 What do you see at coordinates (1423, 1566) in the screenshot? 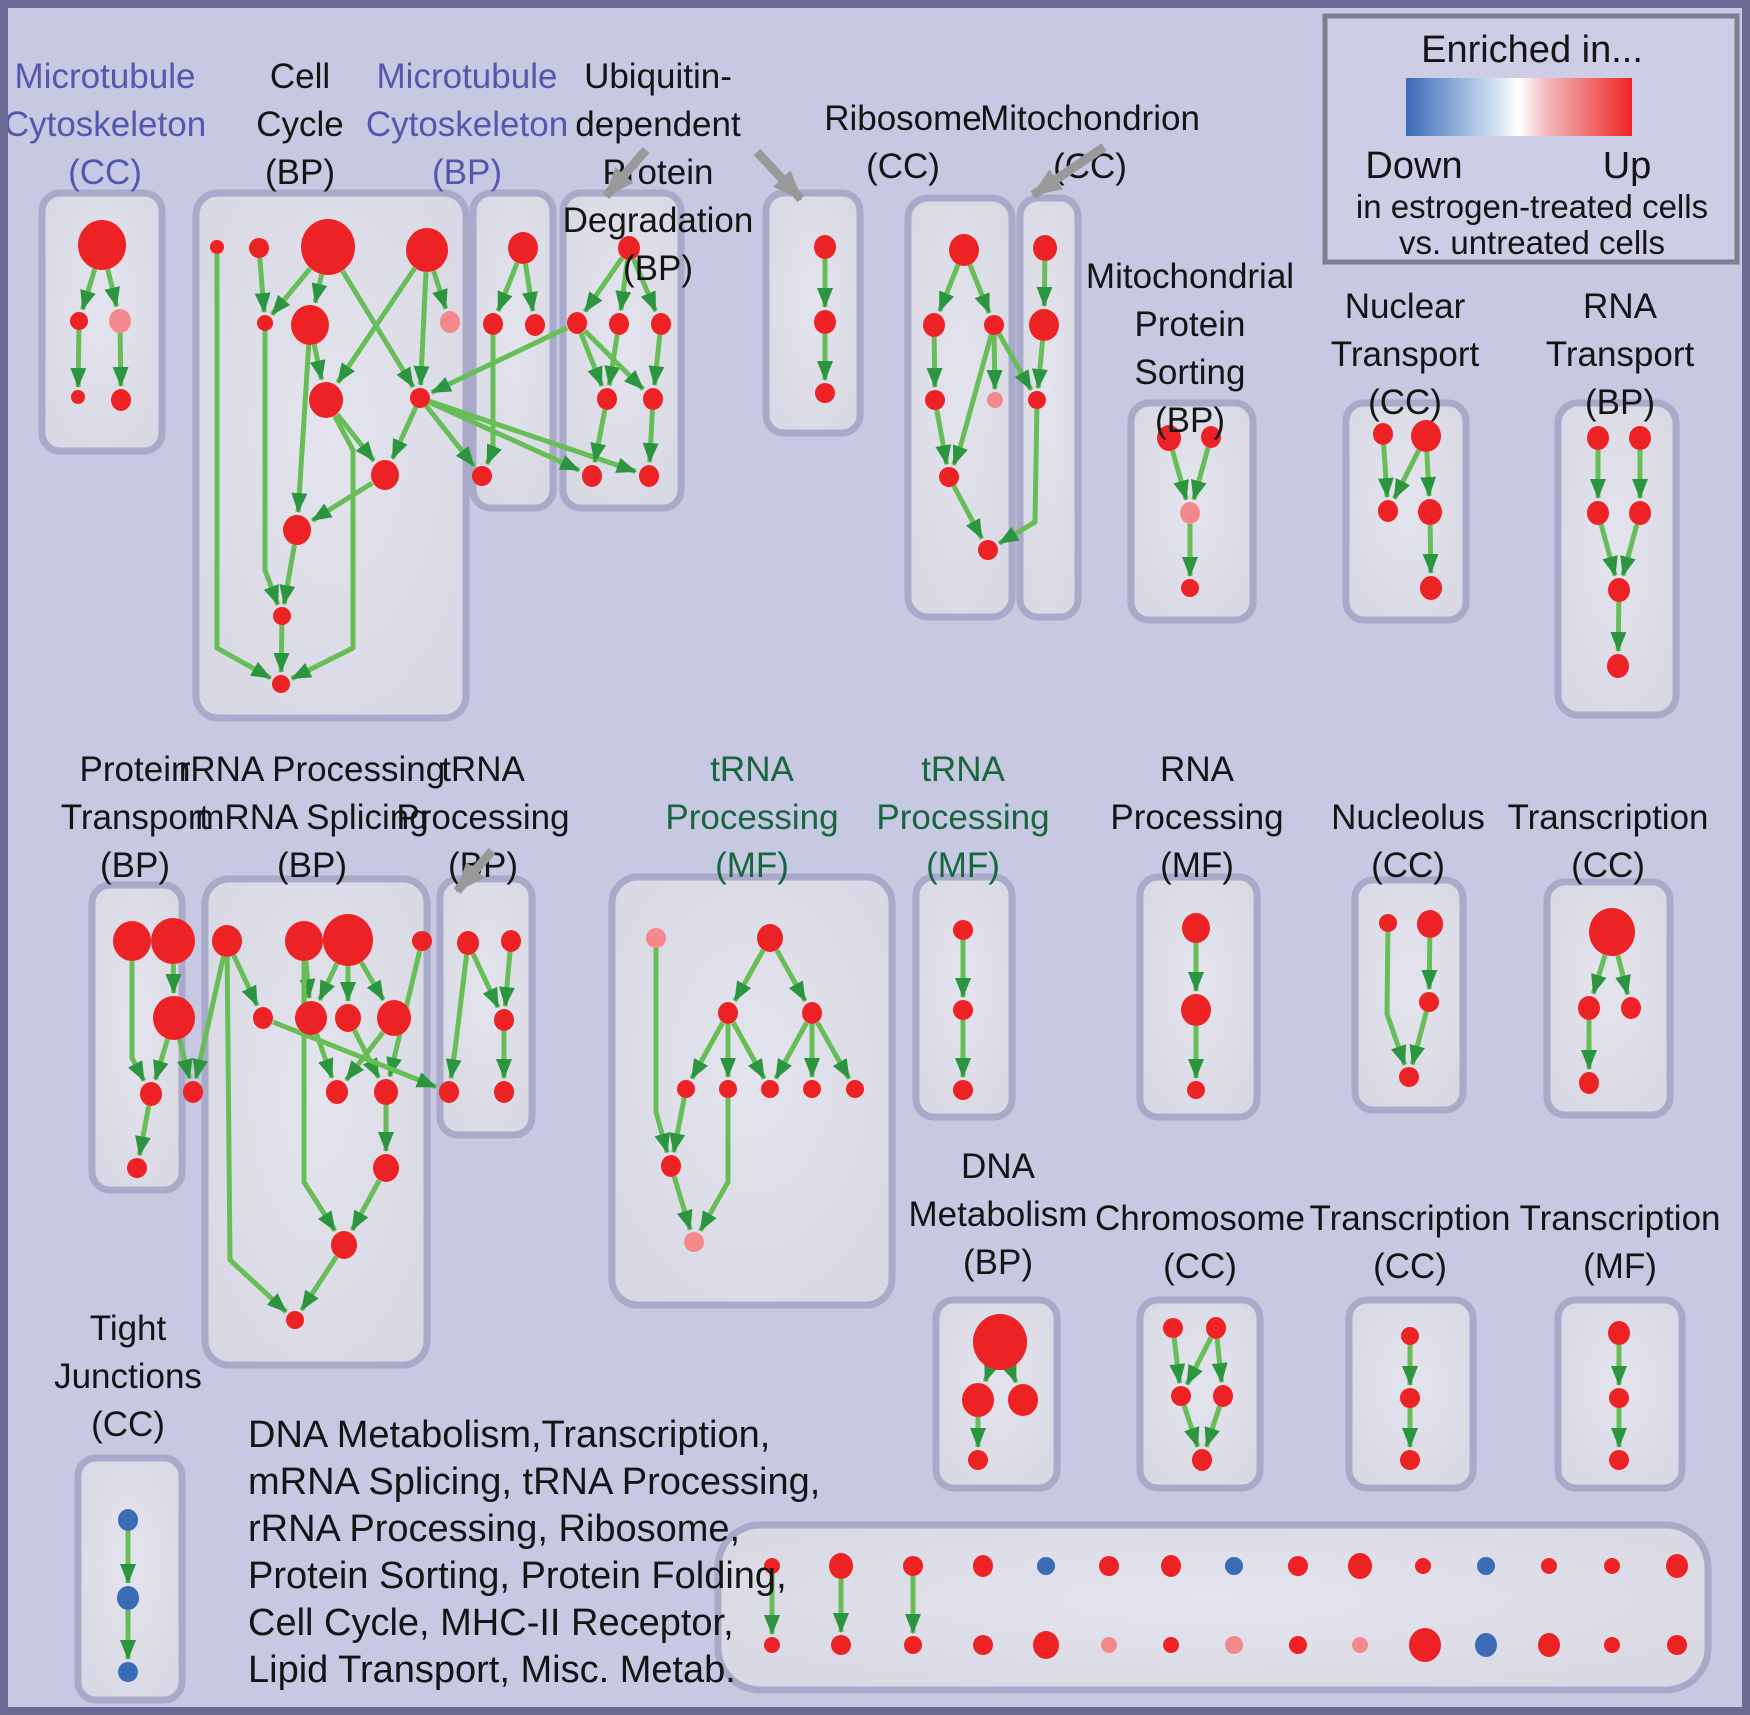
I see `gene-node-mA11` at bounding box center [1423, 1566].